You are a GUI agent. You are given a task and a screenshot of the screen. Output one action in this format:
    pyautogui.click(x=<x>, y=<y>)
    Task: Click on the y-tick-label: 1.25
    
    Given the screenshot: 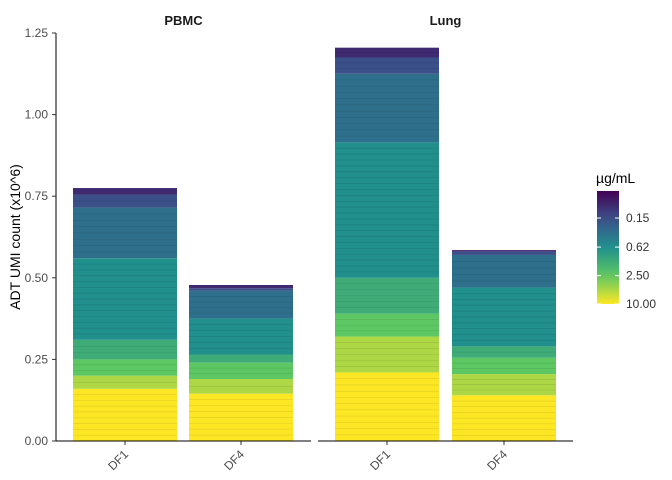 What is the action you would take?
    pyautogui.click(x=37, y=33)
    